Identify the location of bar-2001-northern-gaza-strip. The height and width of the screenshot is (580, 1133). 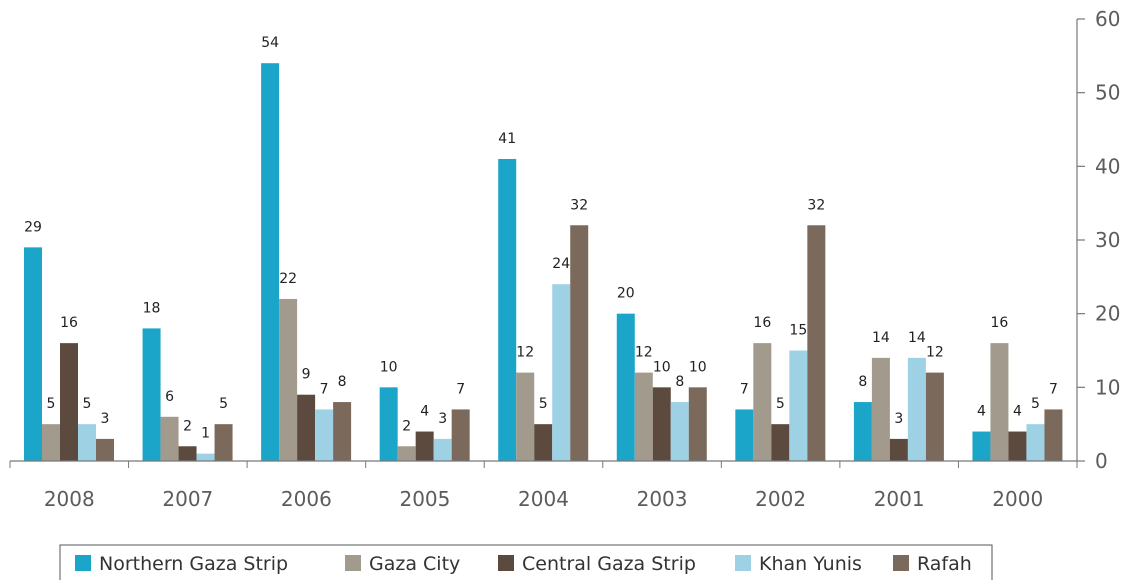
(862, 431).